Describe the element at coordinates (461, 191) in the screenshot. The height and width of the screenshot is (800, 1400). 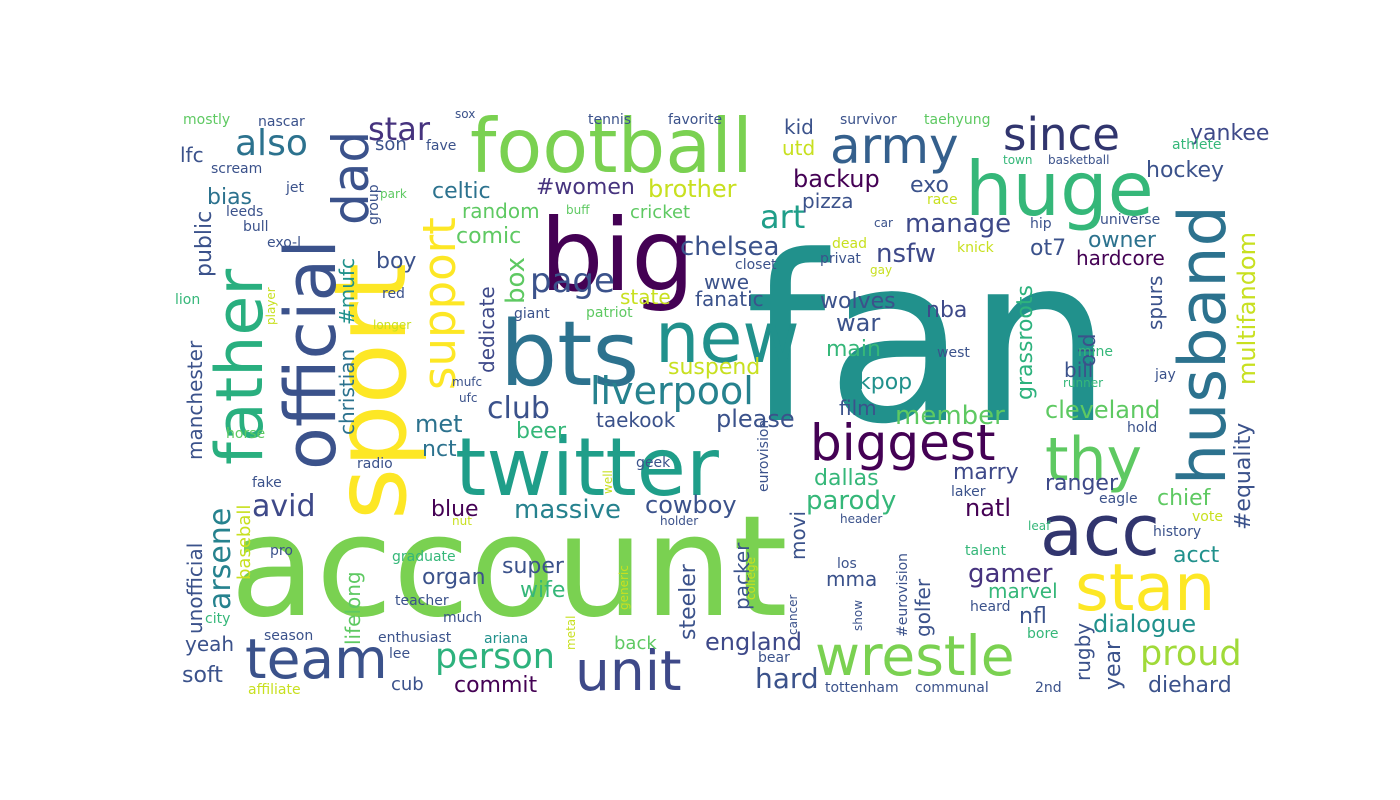
I see `word-celtic: celtic` at that location.